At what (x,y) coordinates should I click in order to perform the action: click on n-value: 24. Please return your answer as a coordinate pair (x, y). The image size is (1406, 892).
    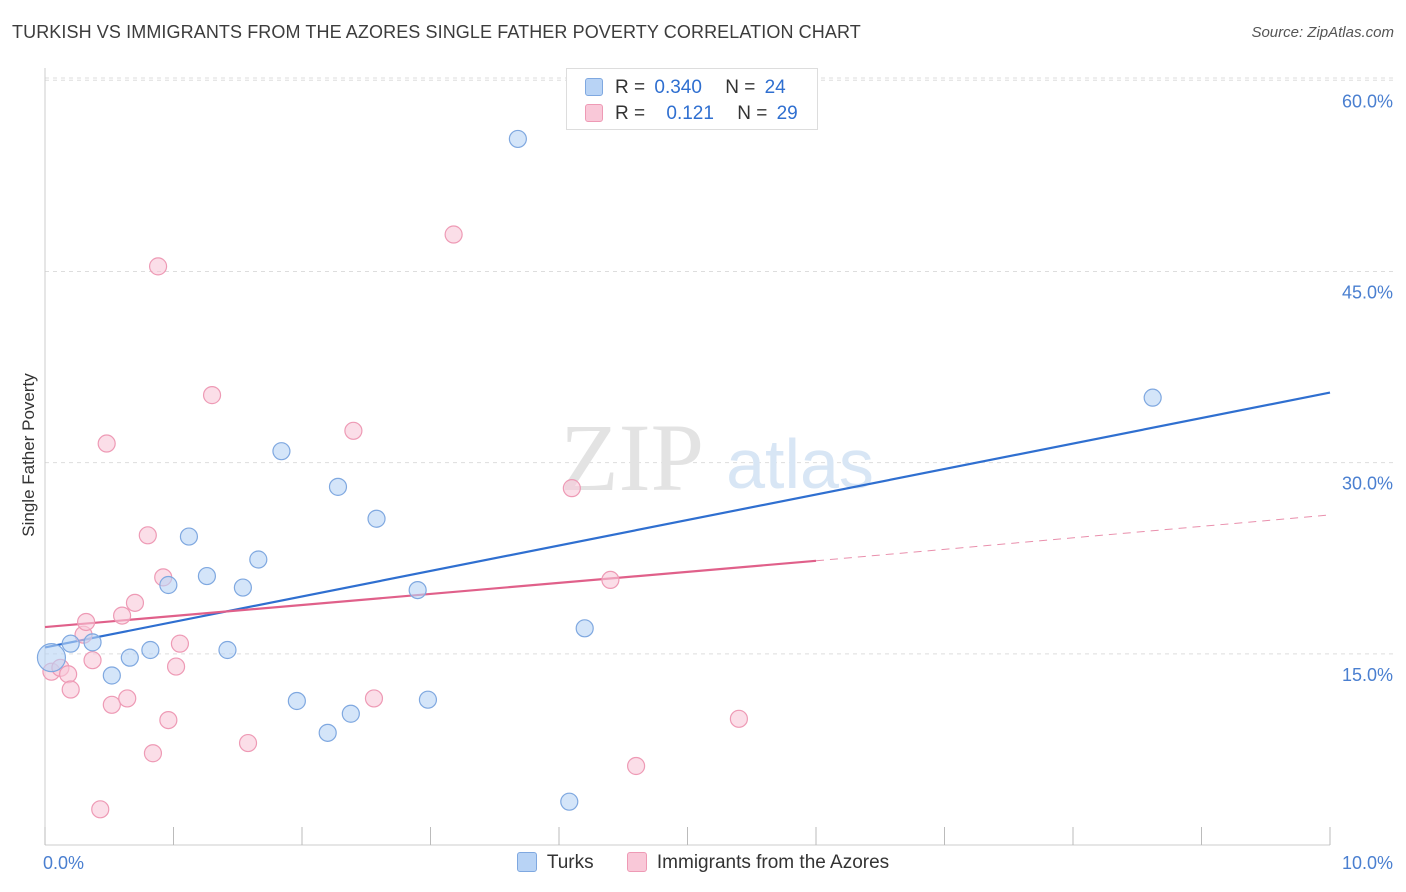
    Looking at the image, I should click on (775, 87).